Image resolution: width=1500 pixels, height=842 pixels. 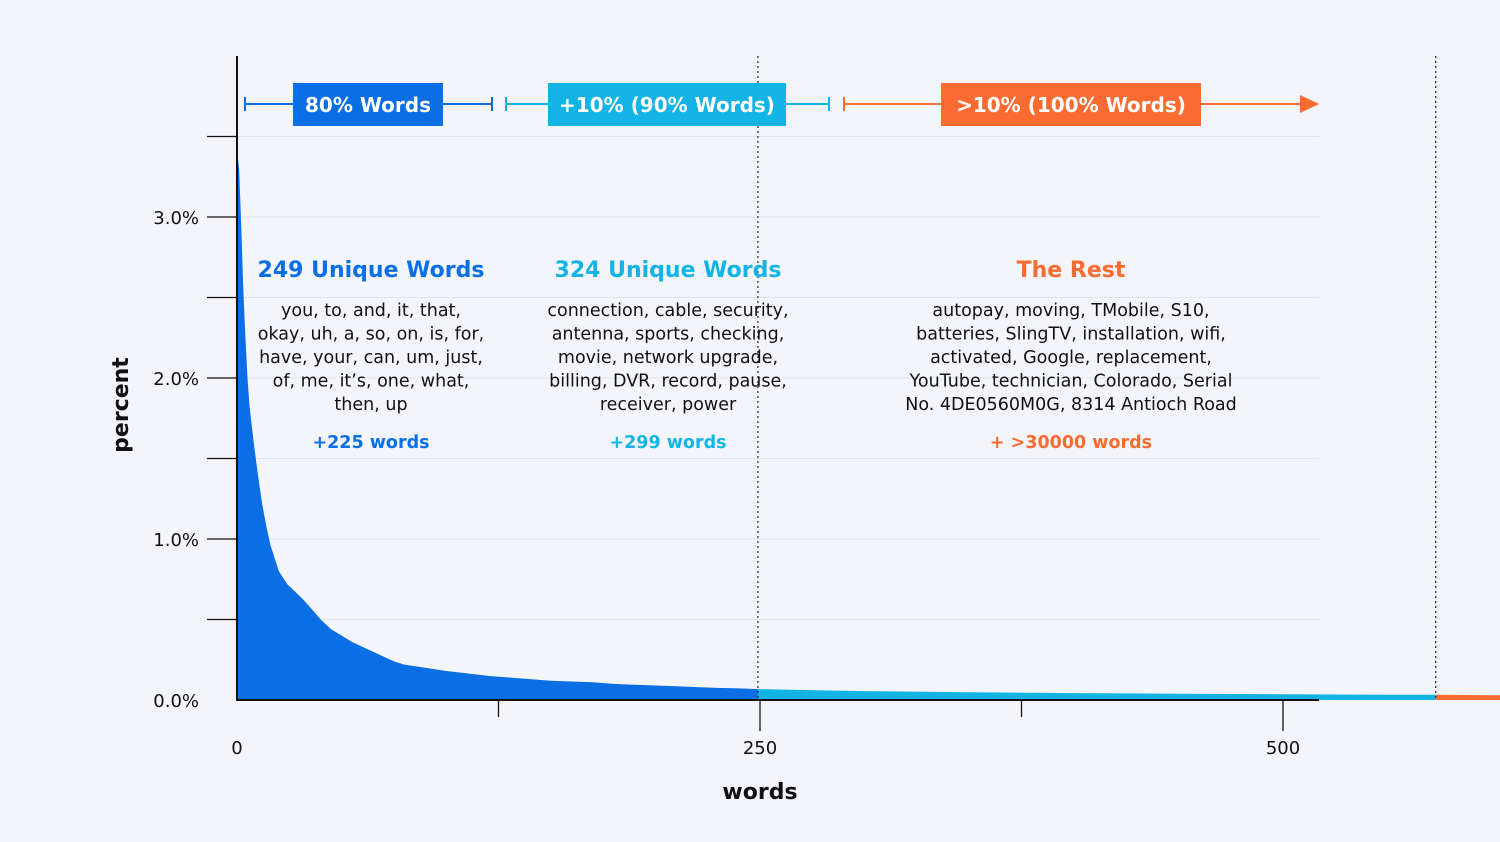 What do you see at coordinates (371, 382) in the screenshot?
I see `segment-words-line: of, me, it’s, one, what,` at bounding box center [371, 382].